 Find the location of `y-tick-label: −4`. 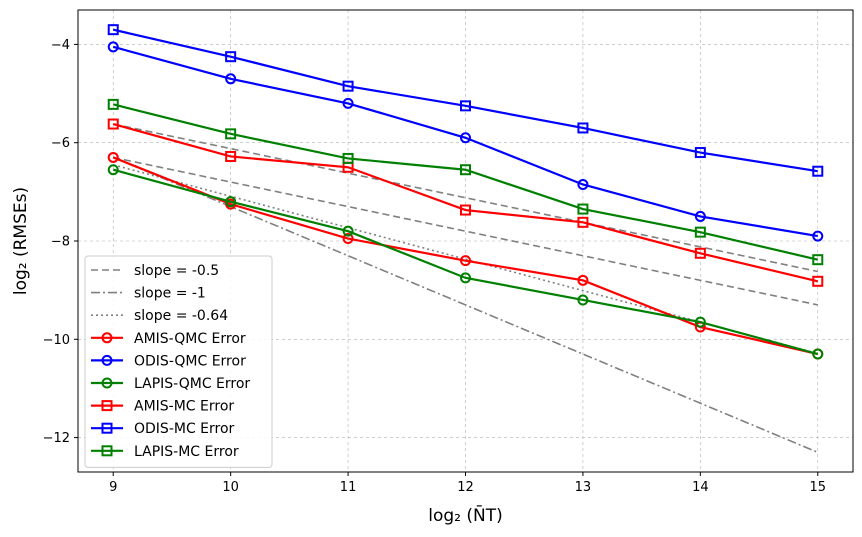

y-tick-label: −4 is located at coordinates (60, 45).